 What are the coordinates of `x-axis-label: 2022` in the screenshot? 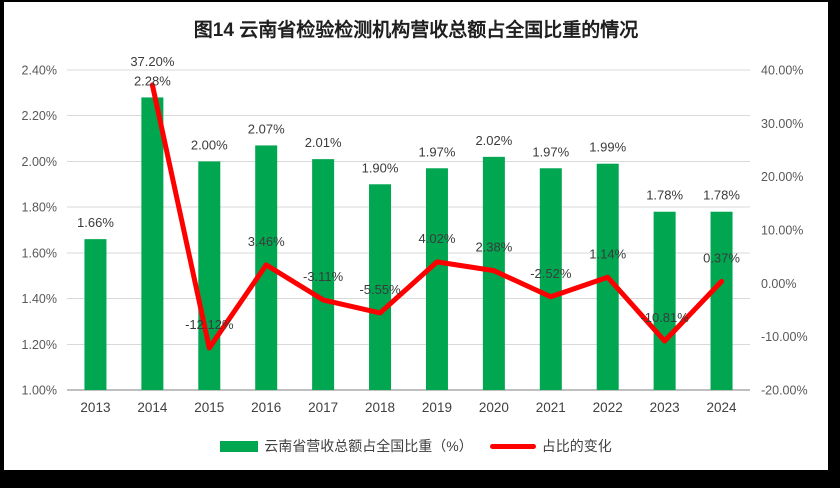 It's located at (608, 407).